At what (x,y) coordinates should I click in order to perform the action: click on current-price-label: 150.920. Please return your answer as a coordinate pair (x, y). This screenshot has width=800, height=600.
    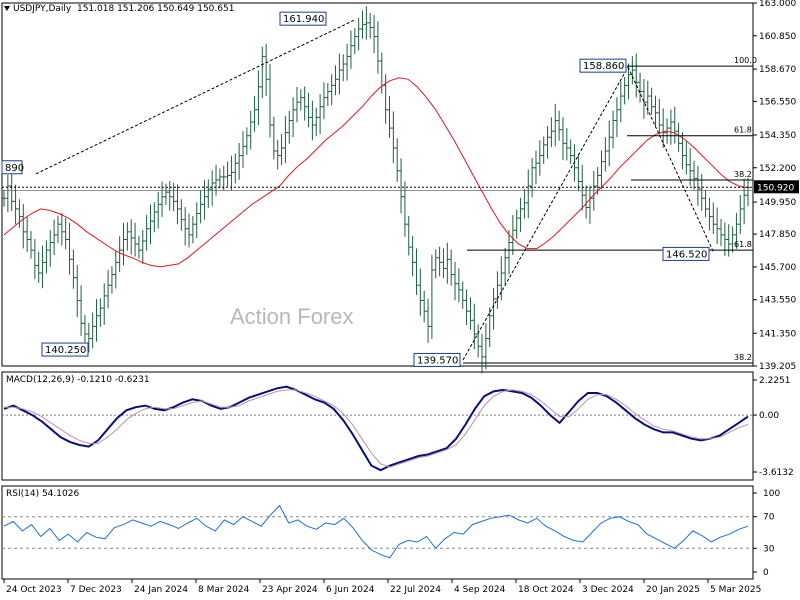
    Looking at the image, I should click on (775, 188).